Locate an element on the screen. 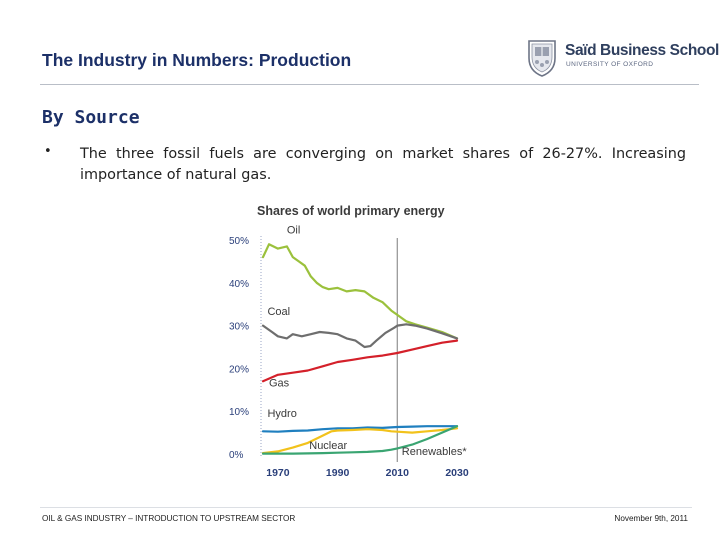  x-tick-label: 2030 is located at coordinates (457, 473).